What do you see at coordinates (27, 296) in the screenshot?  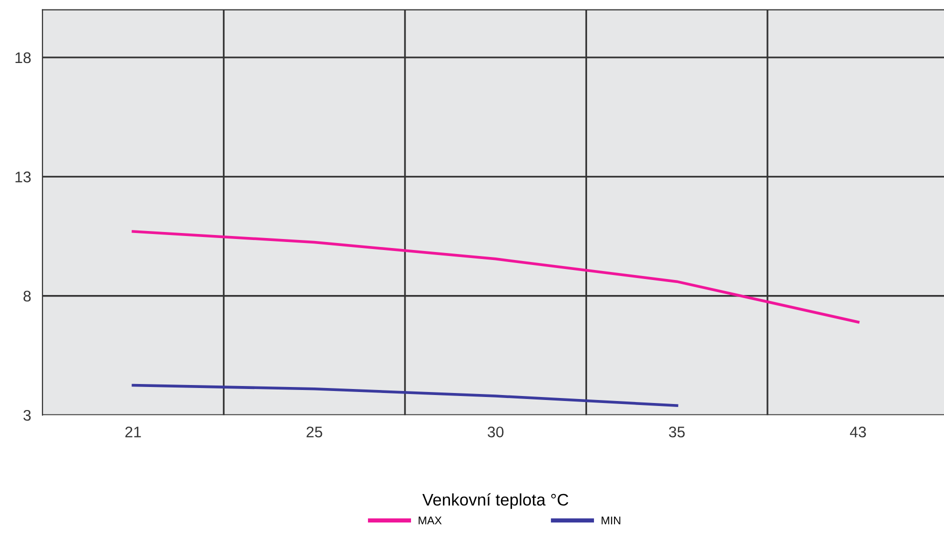 I see `y-tick-label: 8` at bounding box center [27, 296].